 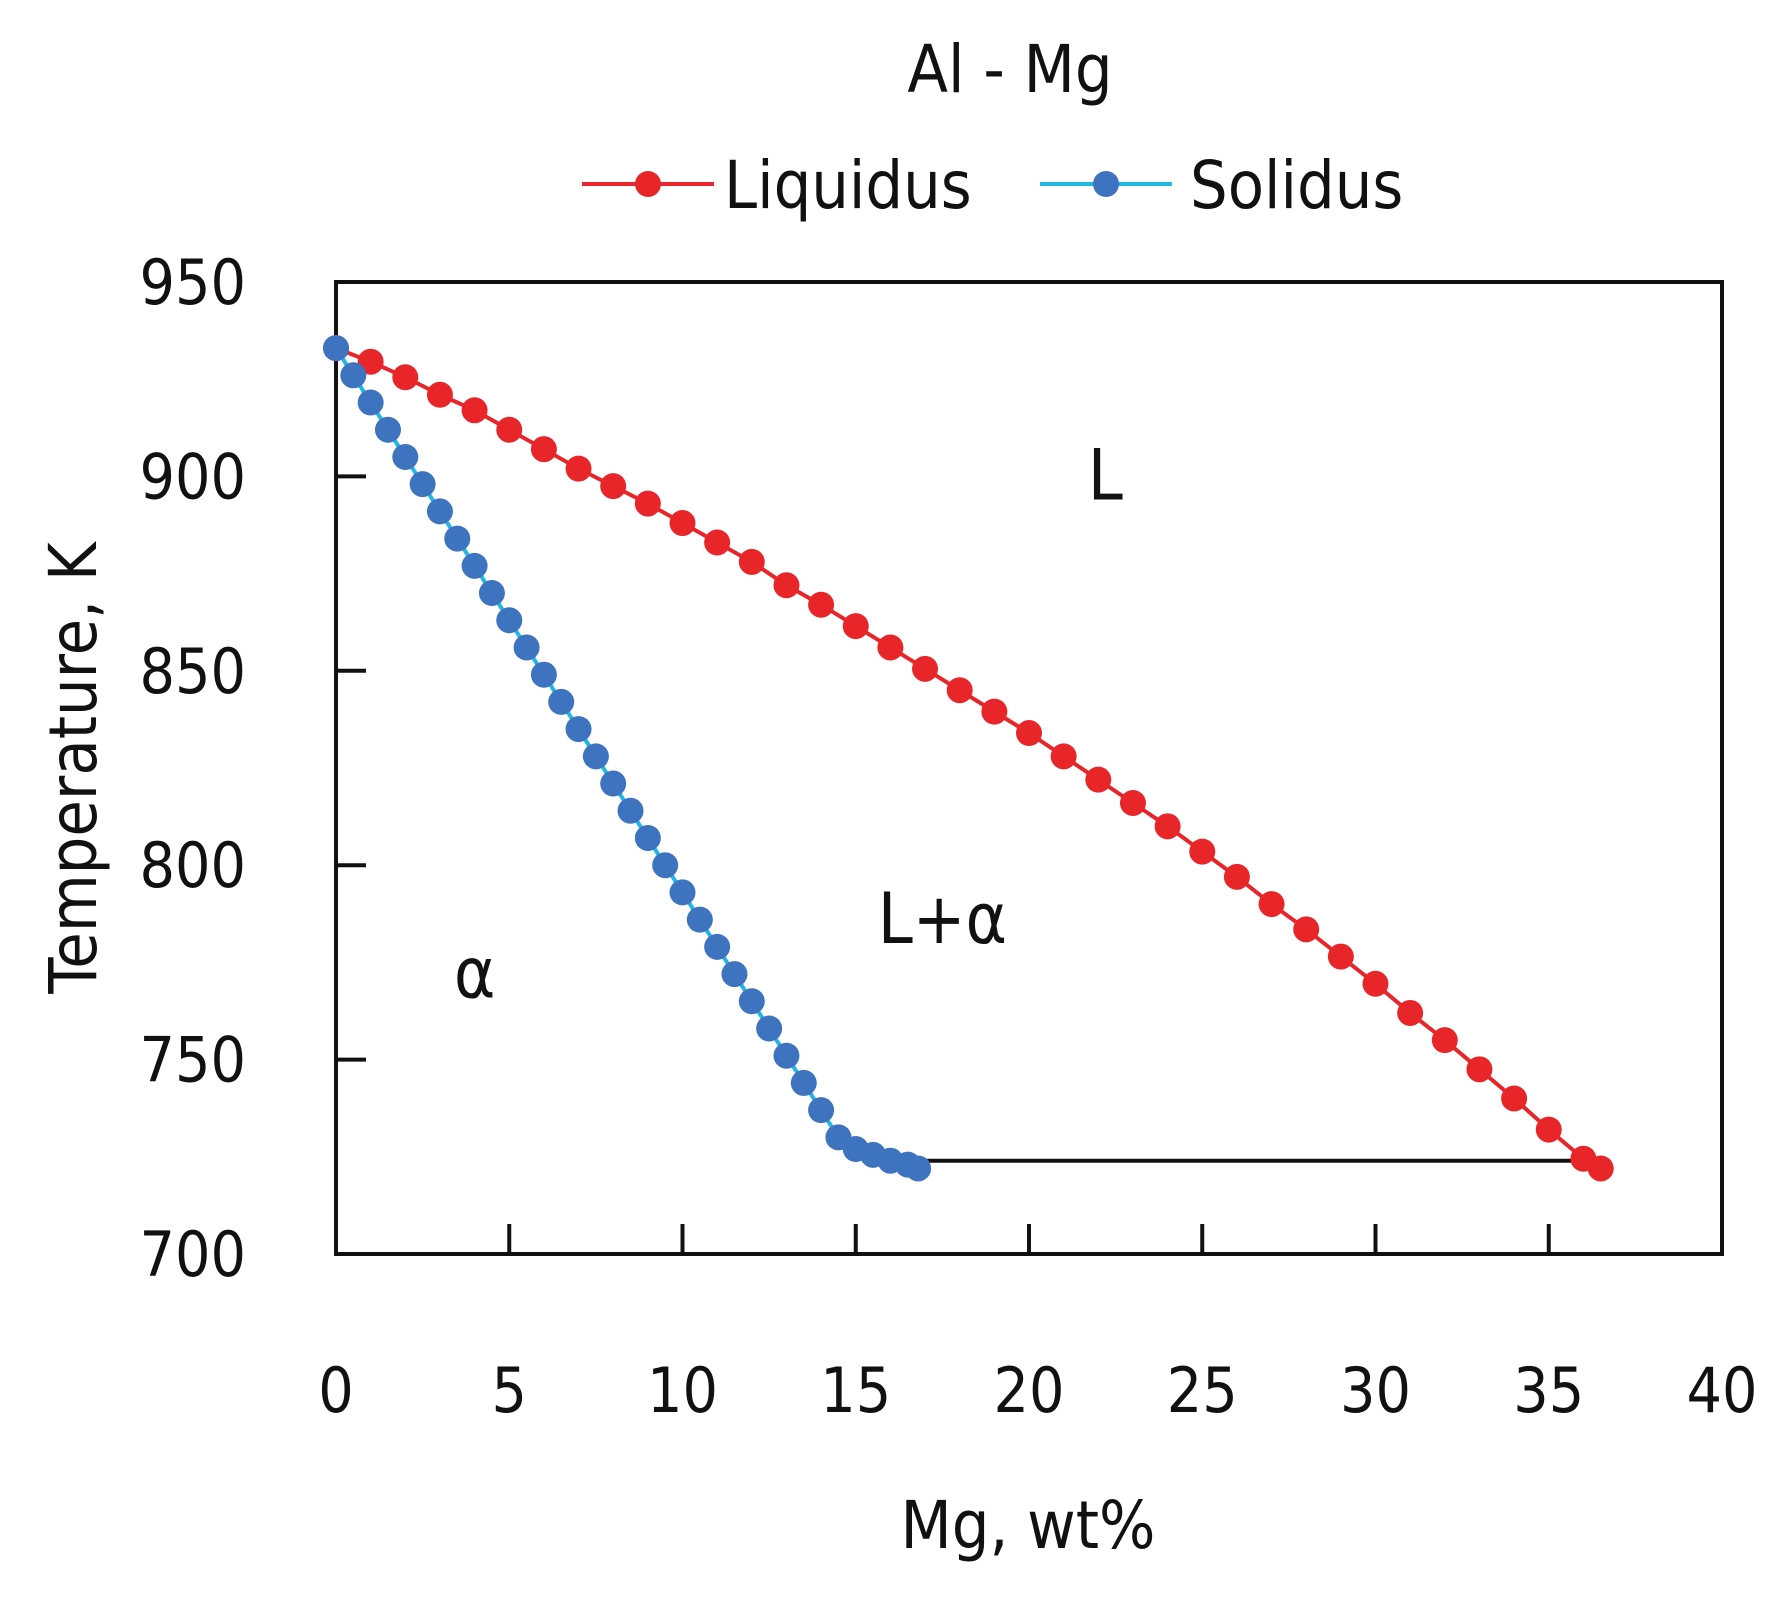 What do you see at coordinates (1037, 1325) in the screenshot?
I see `x-axis-ticks: 0 5 10 15 20 25 30 35 40` at bounding box center [1037, 1325].